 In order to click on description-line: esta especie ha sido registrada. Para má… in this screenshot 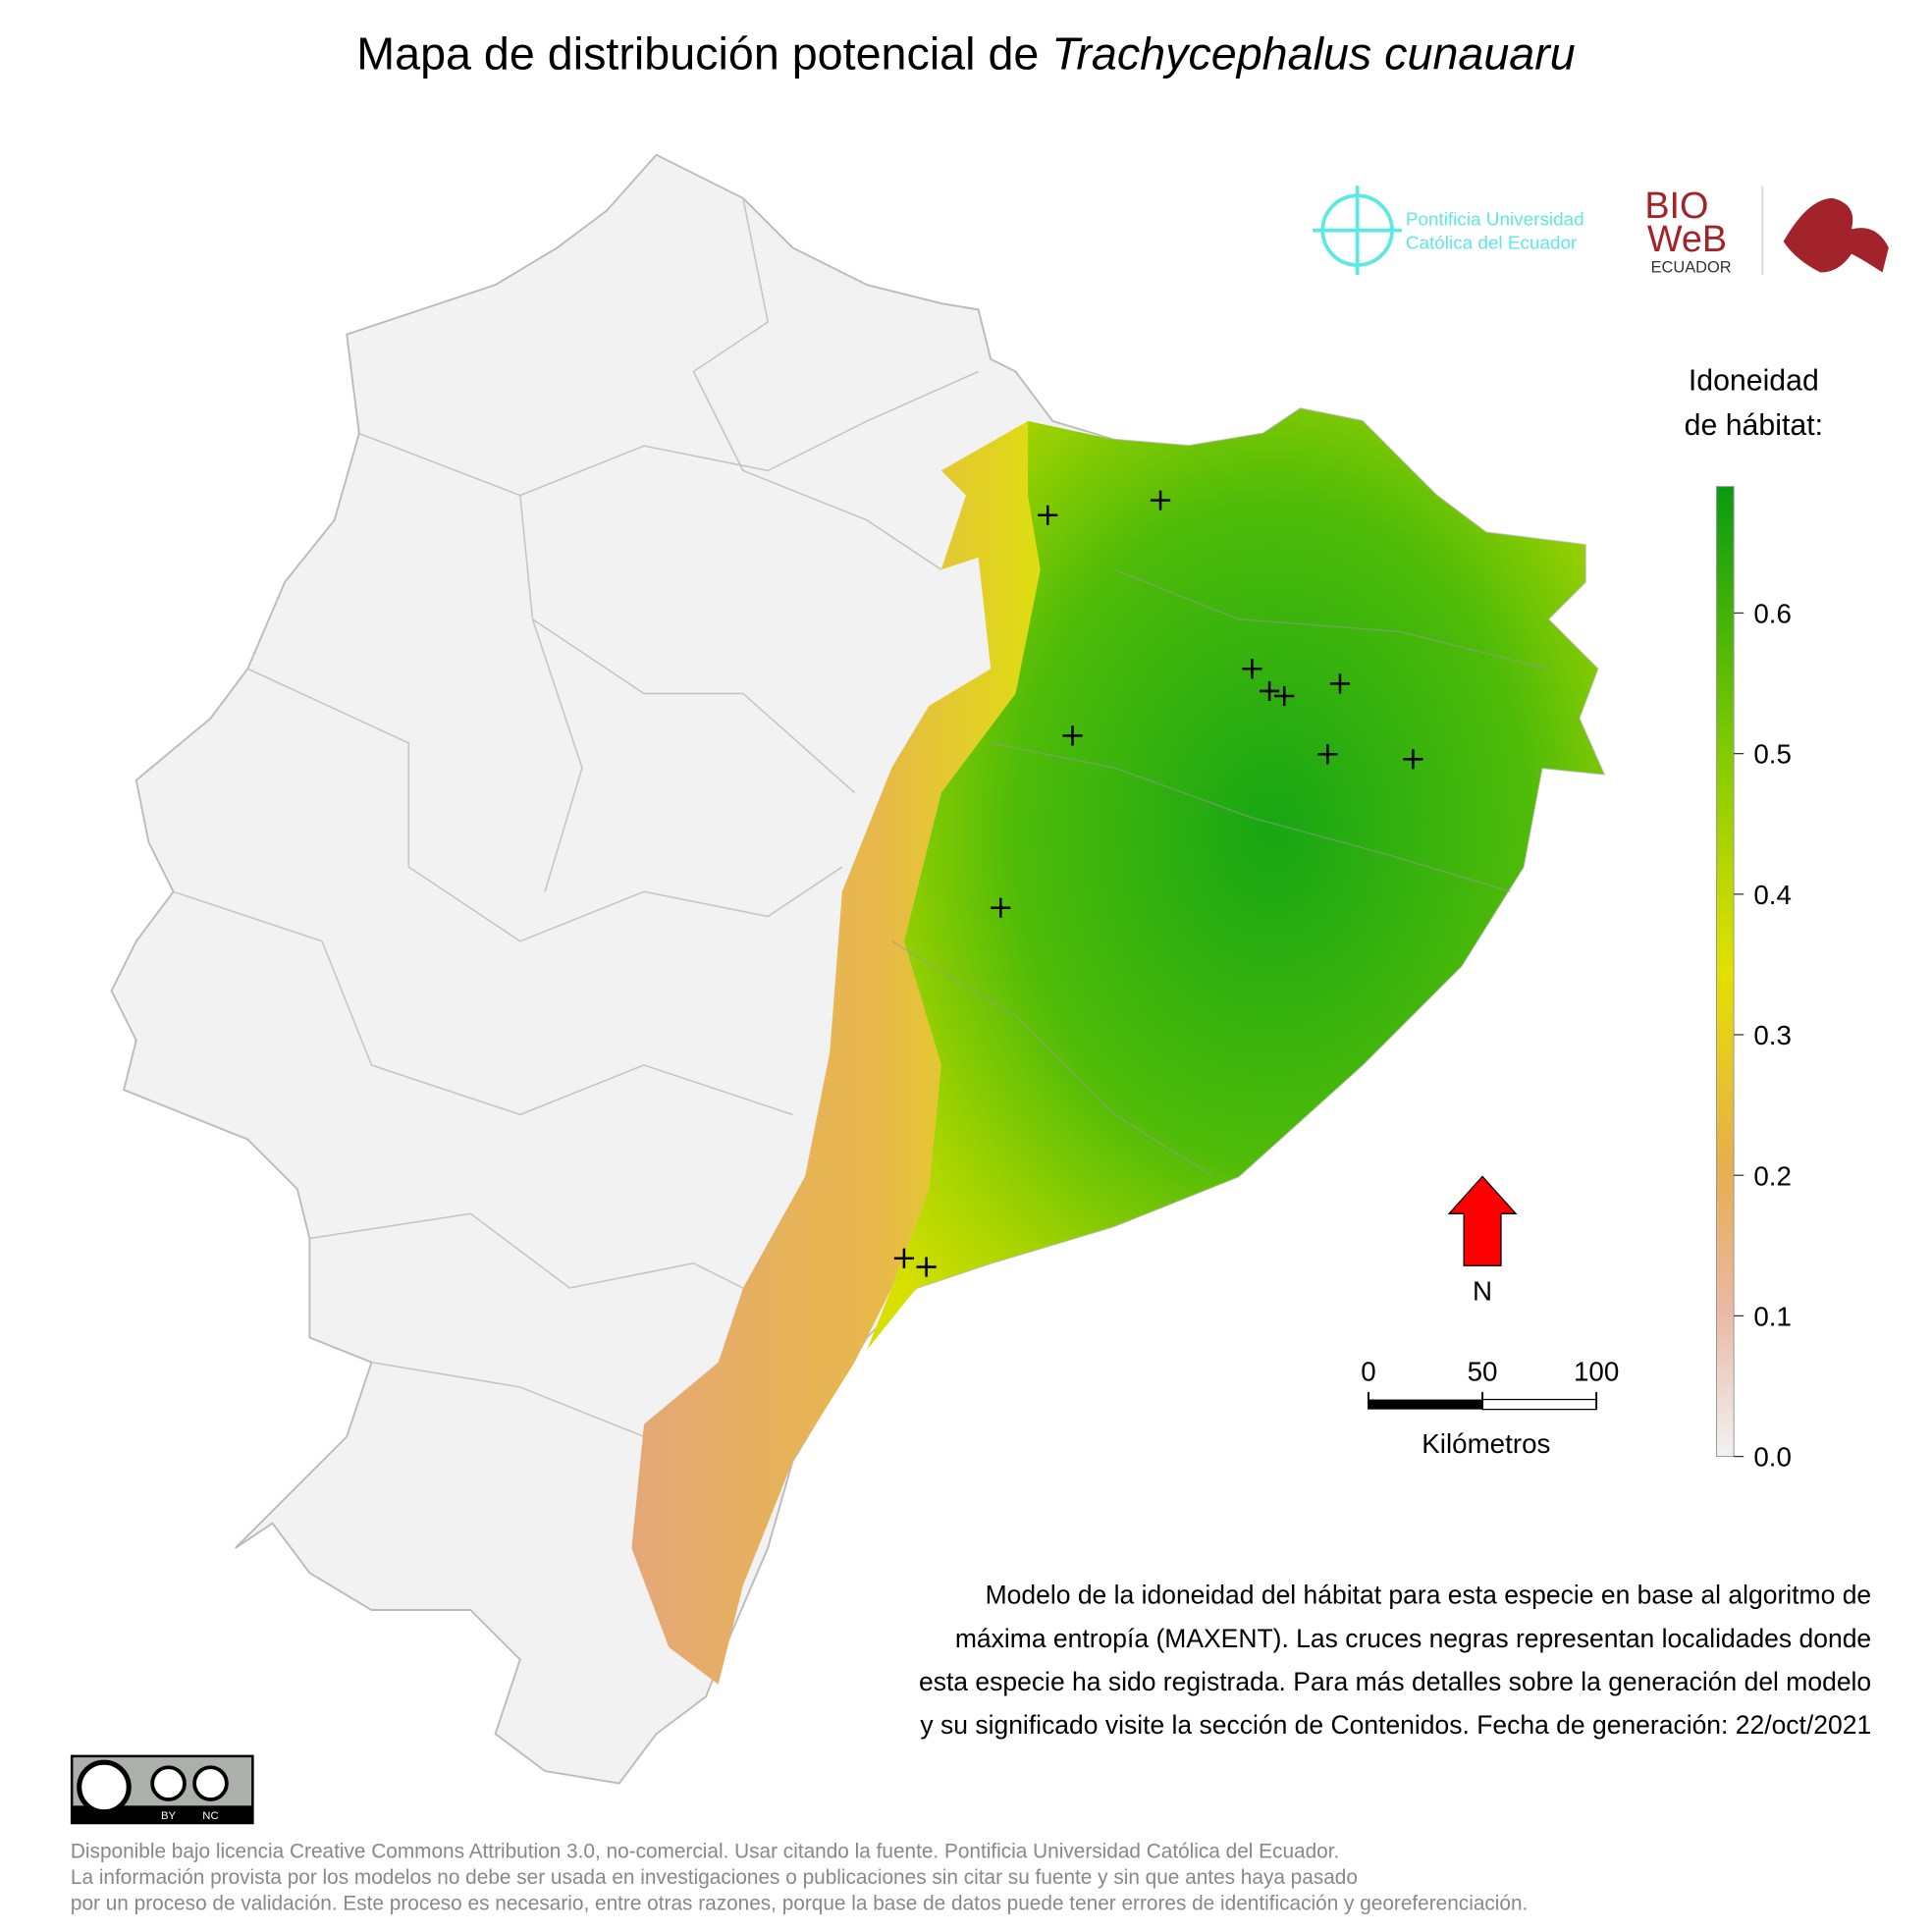, I will do `click(1395, 1681)`.